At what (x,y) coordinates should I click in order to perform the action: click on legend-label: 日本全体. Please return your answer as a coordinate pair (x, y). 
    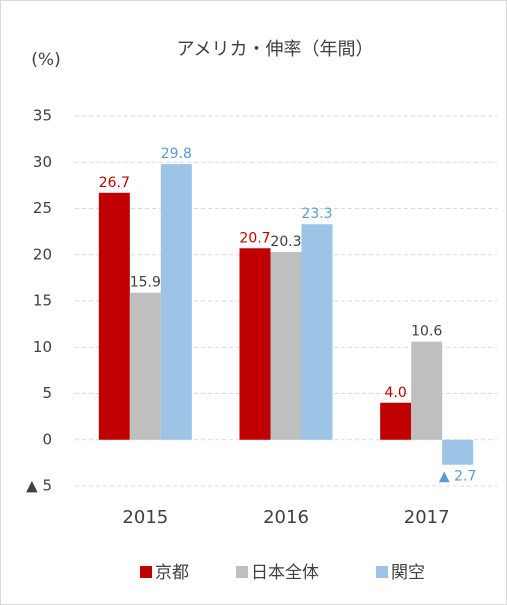
    Looking at the image, I should click on (285, 573).